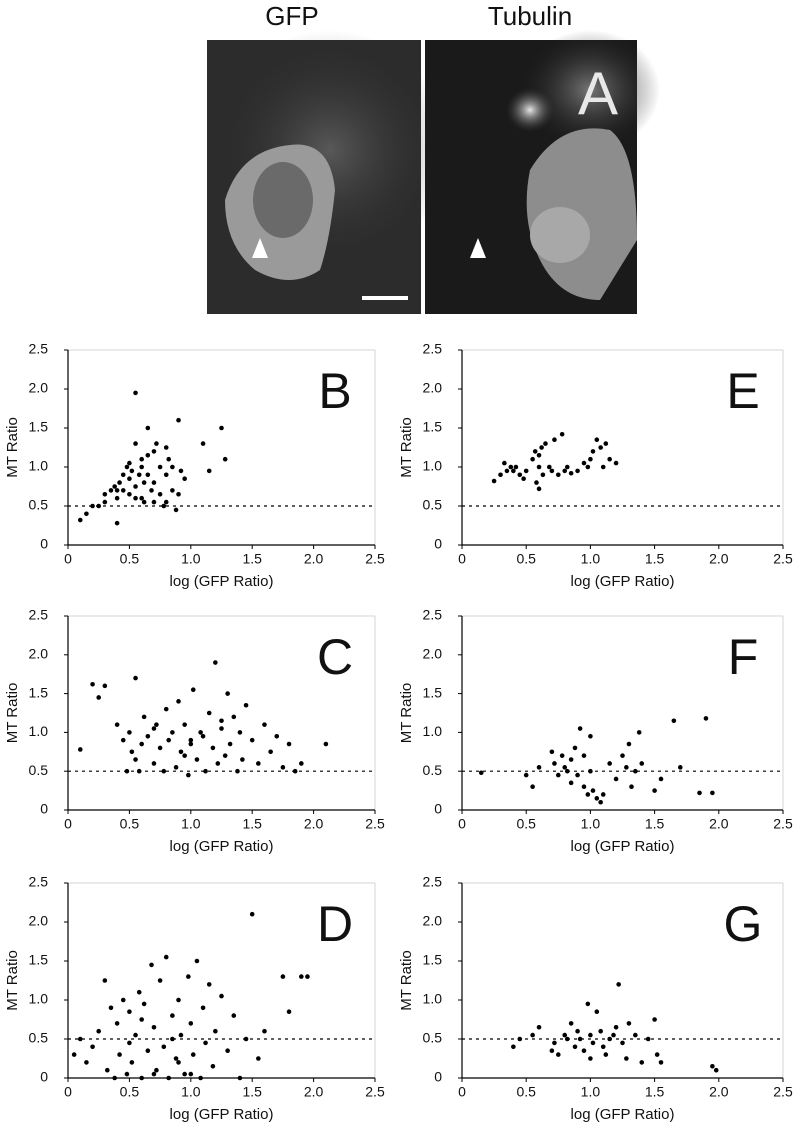 The height and width of the screenshot is (1138, 800). I want to click on x-tick-label: 2.0, so click(719, 1092).